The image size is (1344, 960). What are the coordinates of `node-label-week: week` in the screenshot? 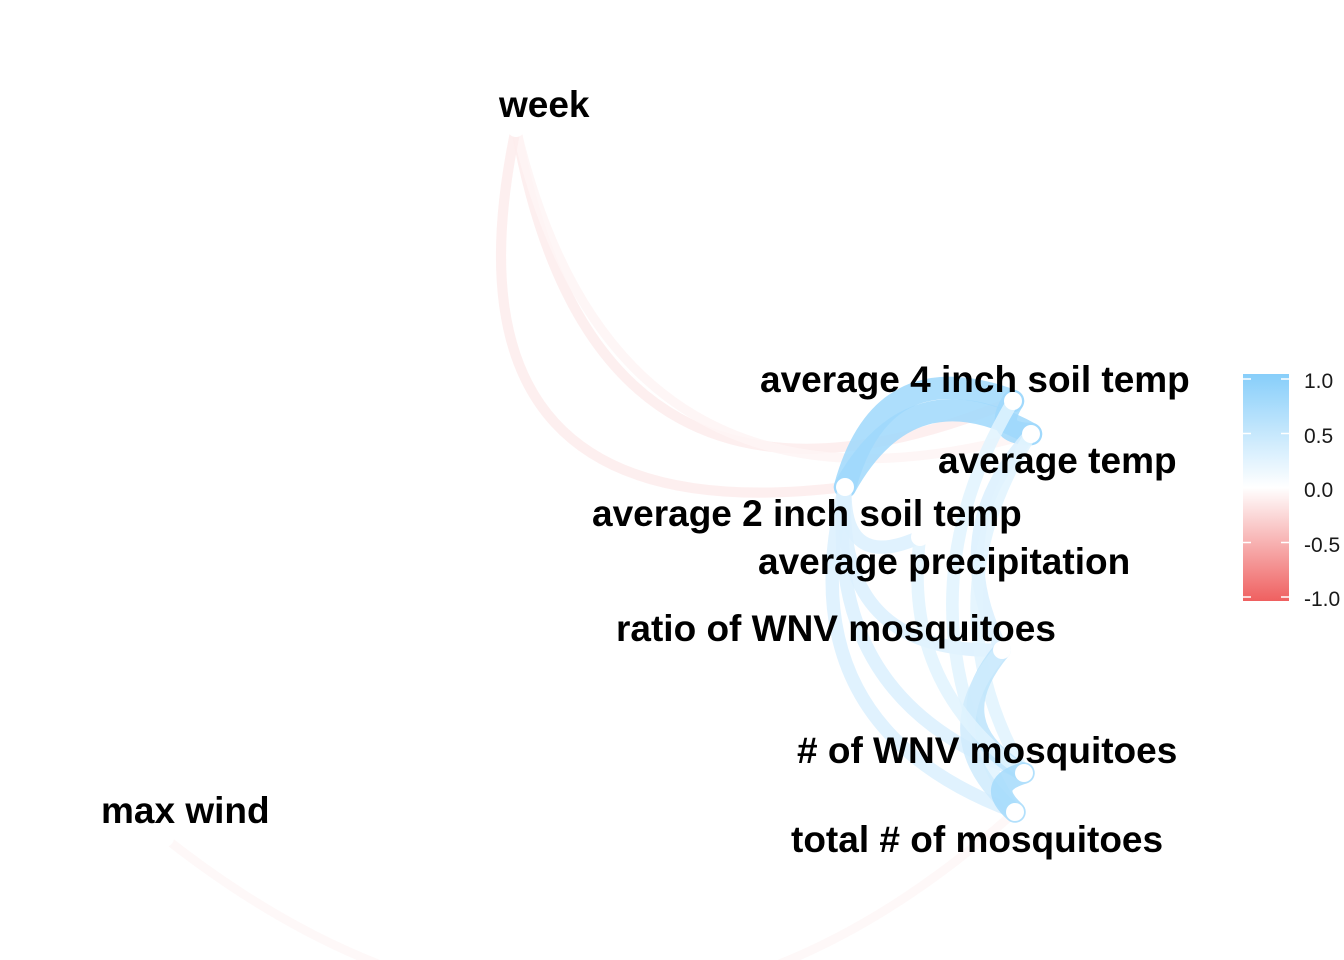 It's located at (544, 104).